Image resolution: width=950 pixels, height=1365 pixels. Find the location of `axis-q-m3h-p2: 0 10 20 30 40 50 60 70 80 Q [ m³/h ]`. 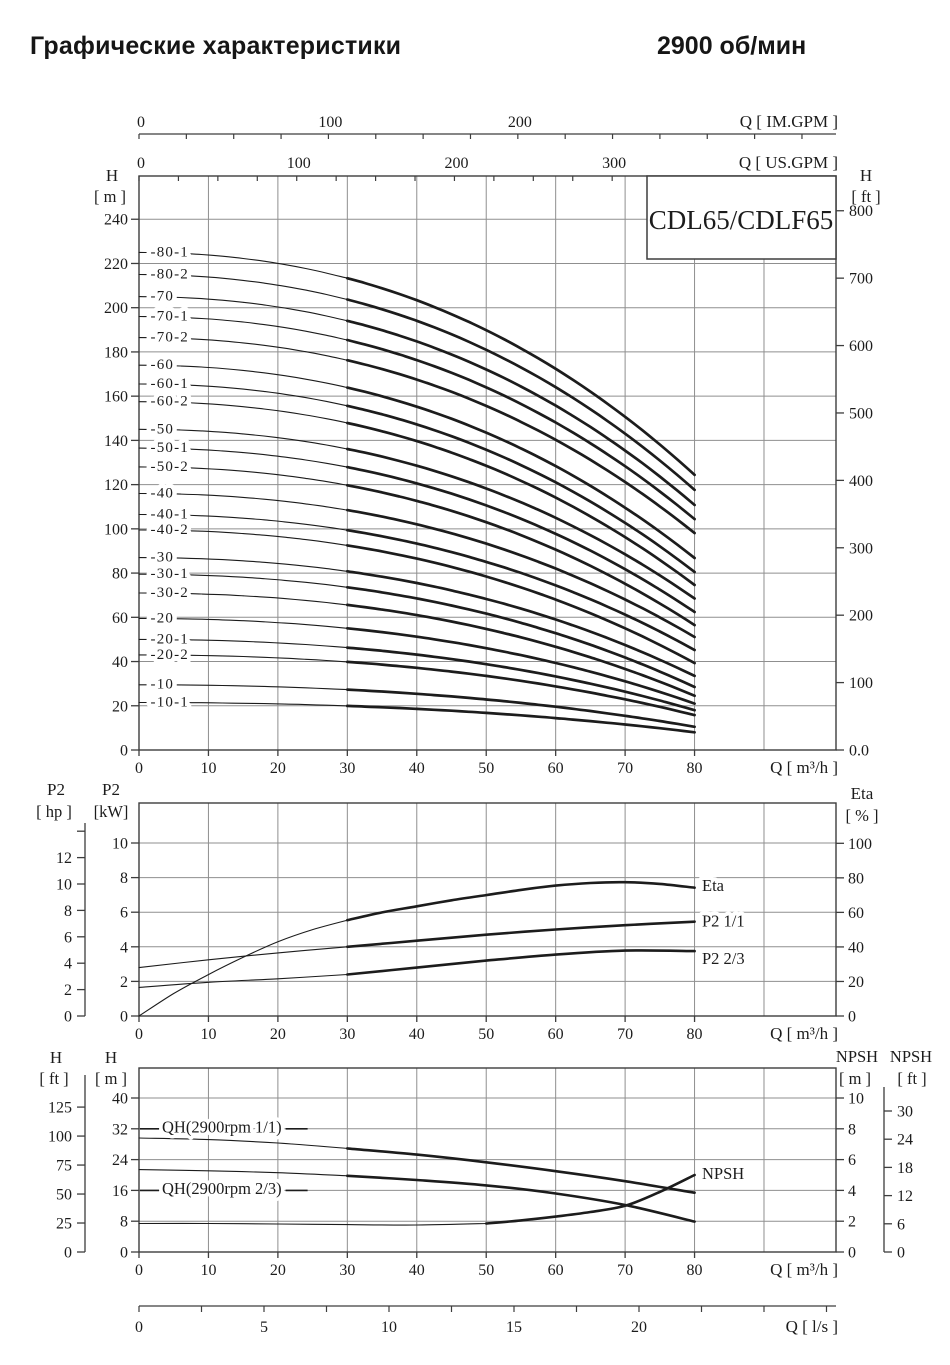

axis-q-m3h-p2: 0 10 20 30 40 50 60 70 80 Q [ m³/h ] is located at coordinates (486, 1029).